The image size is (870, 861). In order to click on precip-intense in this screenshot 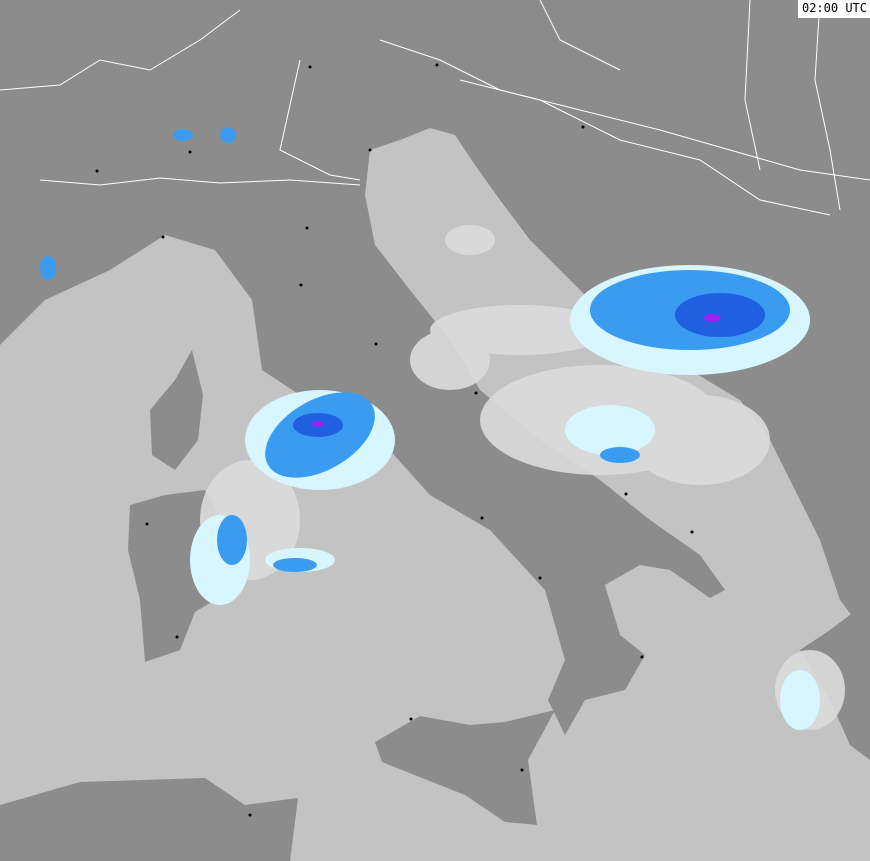, I will do `click(516, 370)`.